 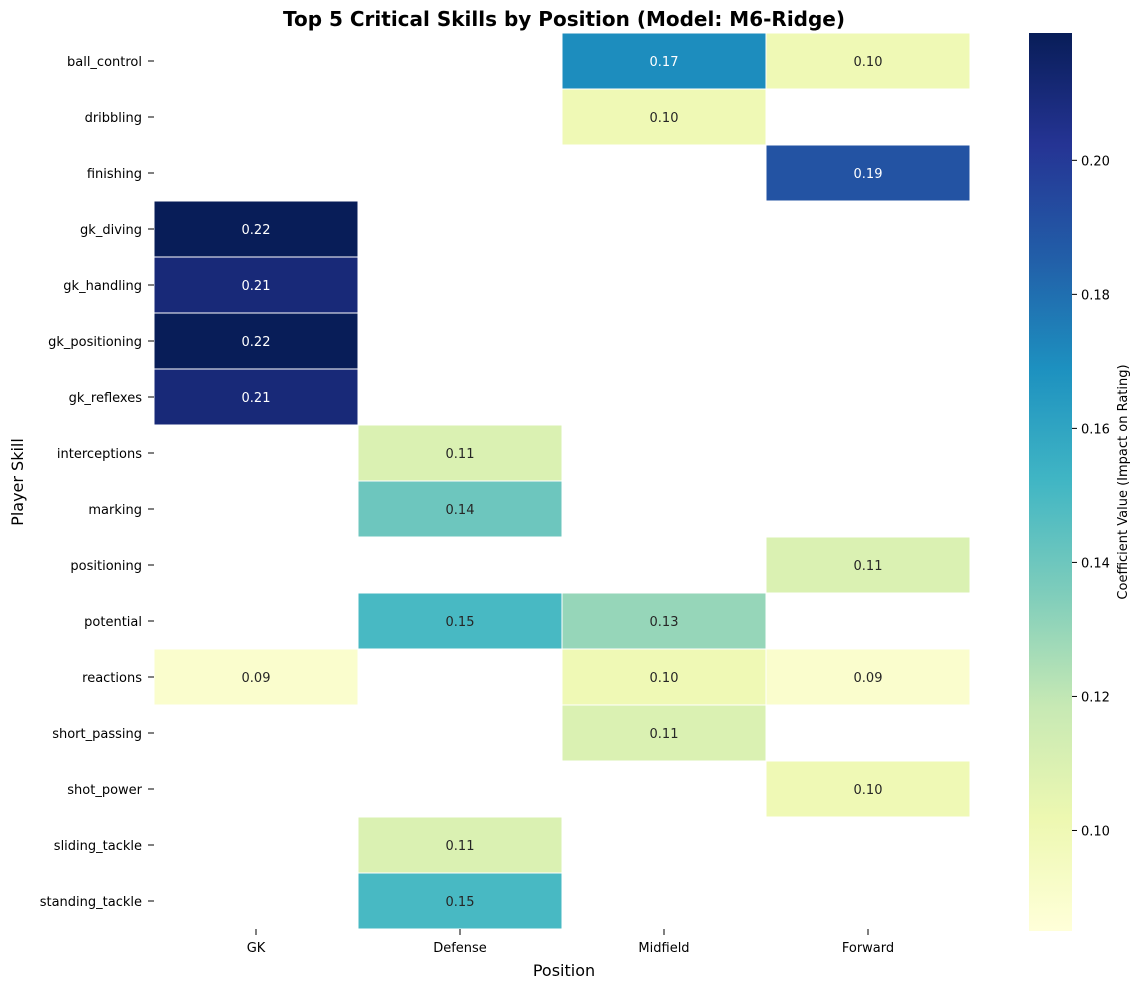 What do you see at coordinates (564, 970) in the screenshot?
I see `x-axis-label: Position` at bounding box center [564, 970].